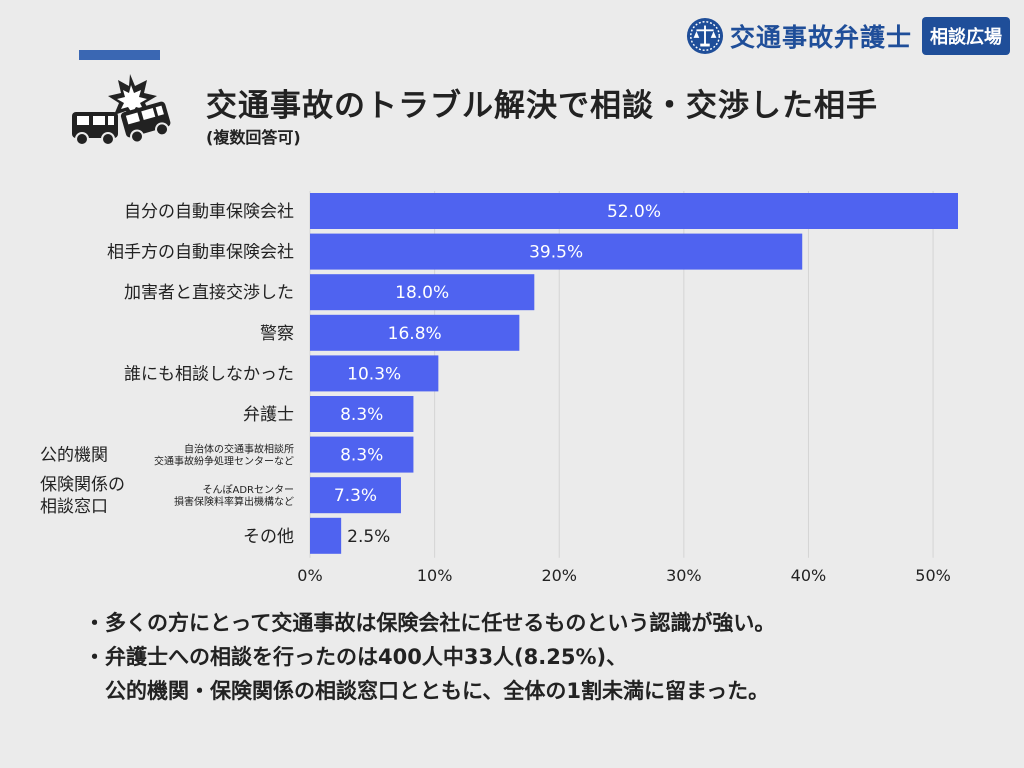 The width and height of the screenshot is (1024, 768). I want to click on category-note: そんぽADRセンター, so click(249, 490).